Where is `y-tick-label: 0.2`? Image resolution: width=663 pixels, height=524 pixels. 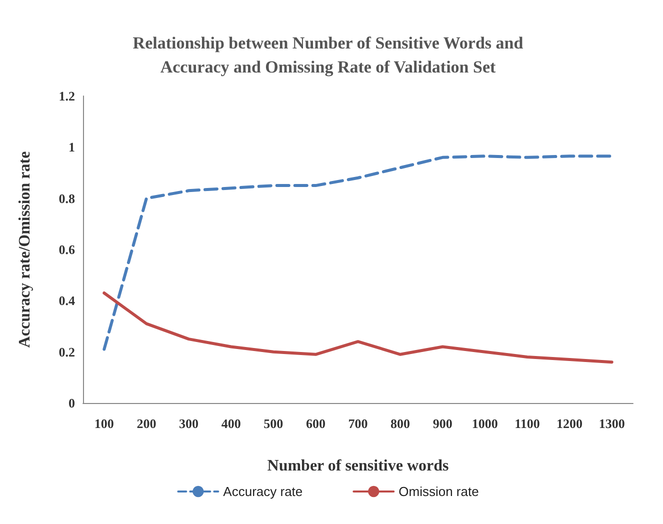
y-tick-label: 0.2 is located at coordinates (66, 352).